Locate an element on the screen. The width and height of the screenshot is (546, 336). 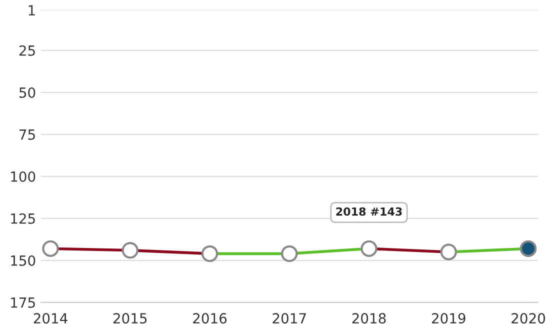
x-tick-label: 2019 is located at coordinates (449, 318).